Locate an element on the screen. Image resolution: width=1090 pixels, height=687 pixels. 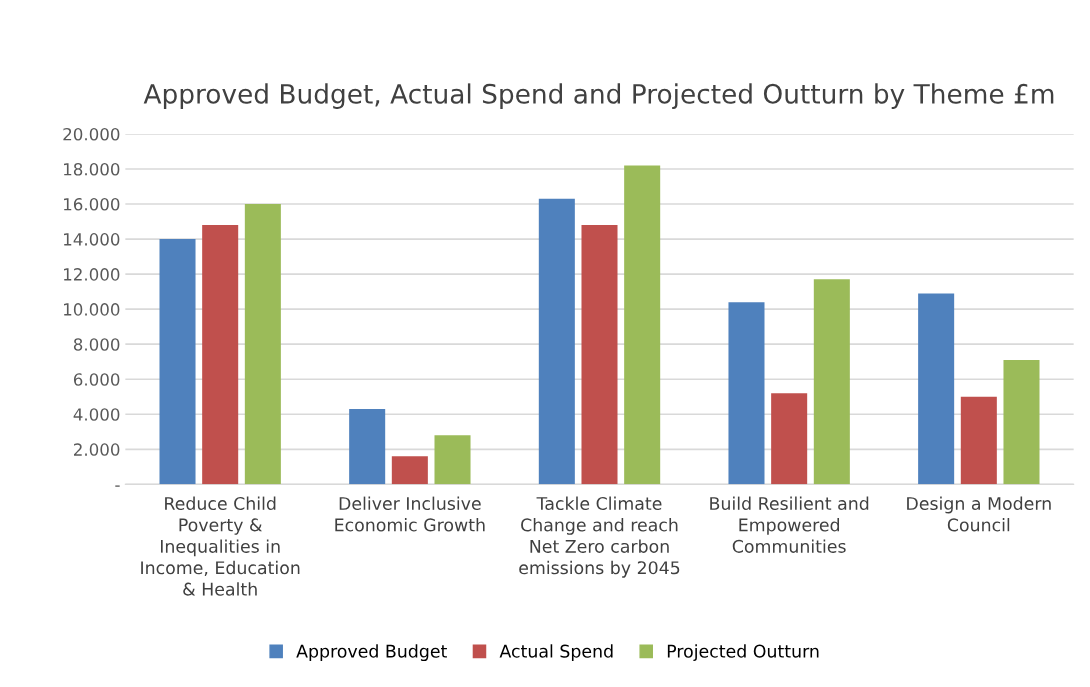
y-tick-label: 16.000 is located at coordinates (92, 204).